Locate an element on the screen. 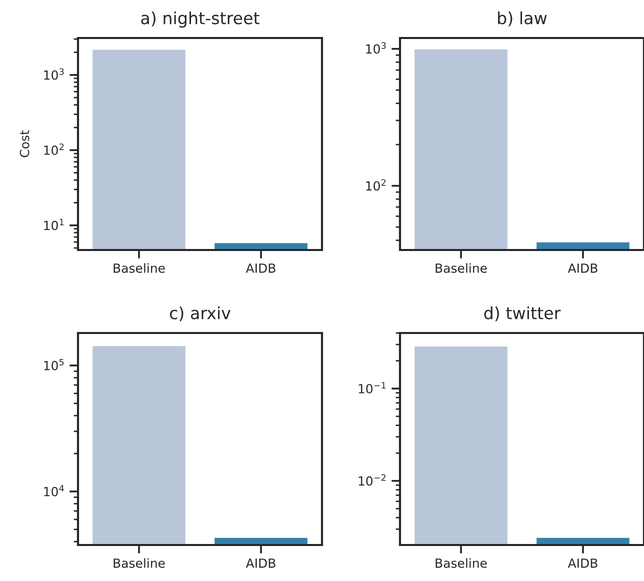  chart-title: c) arxiv is located at coordinates (200, 314).